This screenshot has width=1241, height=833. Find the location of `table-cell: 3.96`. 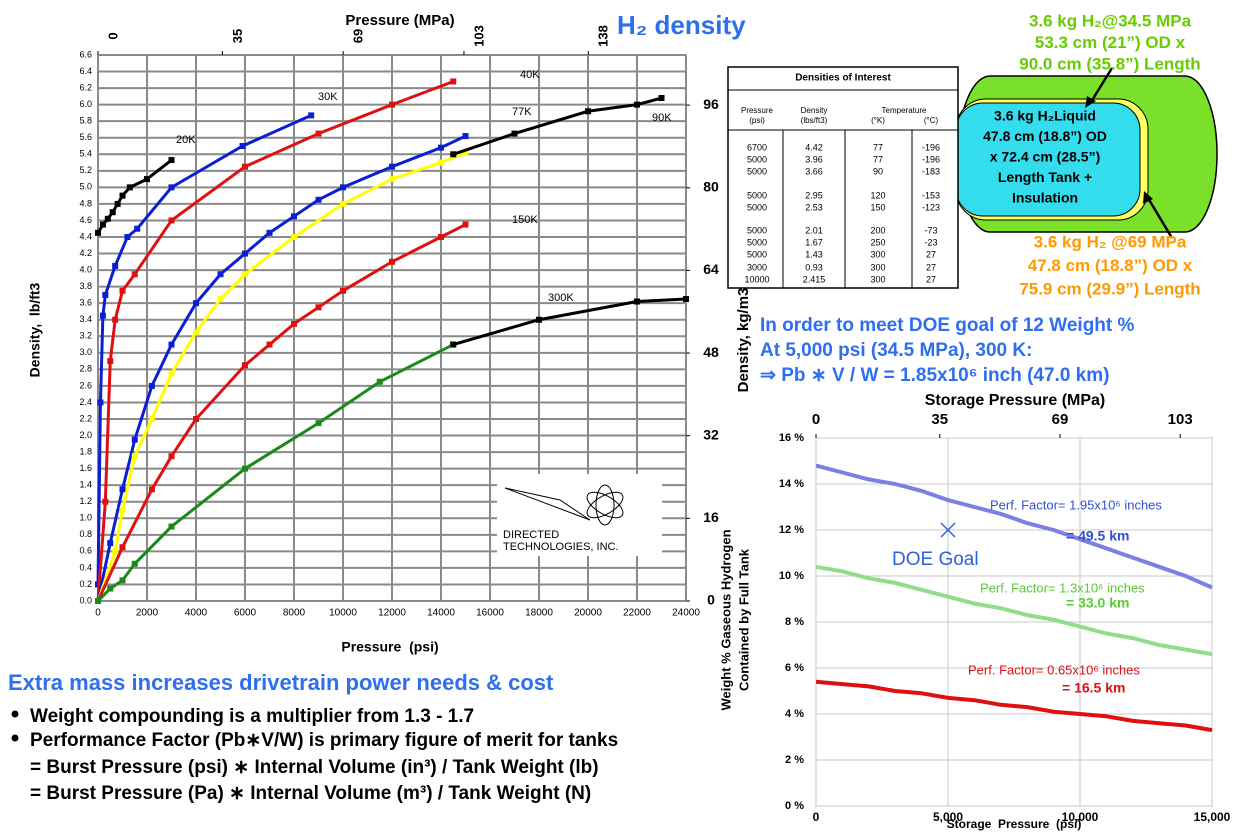

table-cell: 3.96 is located at coordinates (814, 159).